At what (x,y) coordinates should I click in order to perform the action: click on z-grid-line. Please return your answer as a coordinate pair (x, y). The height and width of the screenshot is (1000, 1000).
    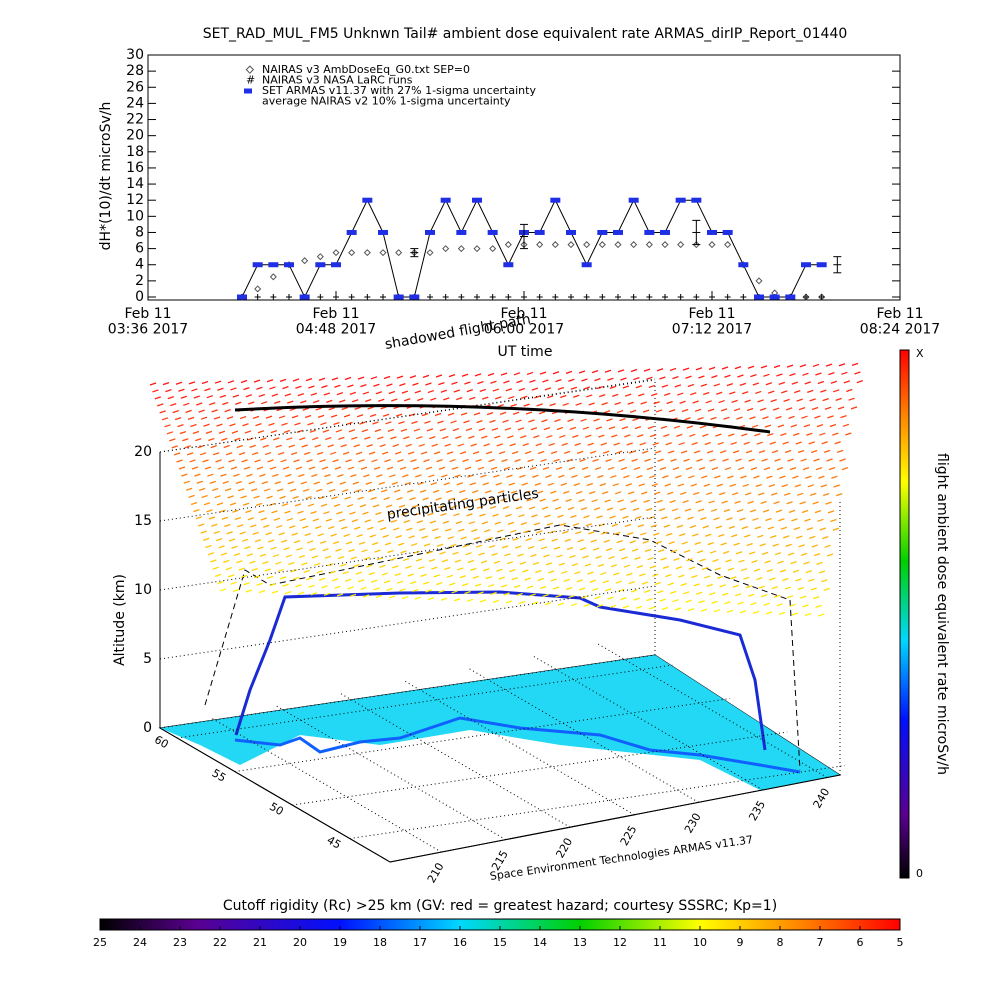
    Looking at the image, I should click on (407, 553).